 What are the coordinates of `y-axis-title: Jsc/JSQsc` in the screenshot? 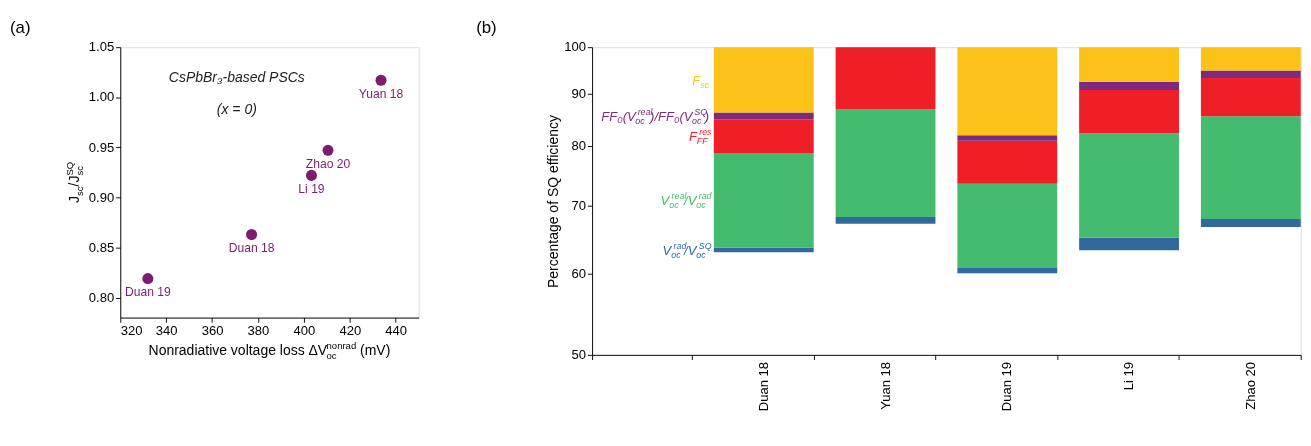 It's located at (75, 182).